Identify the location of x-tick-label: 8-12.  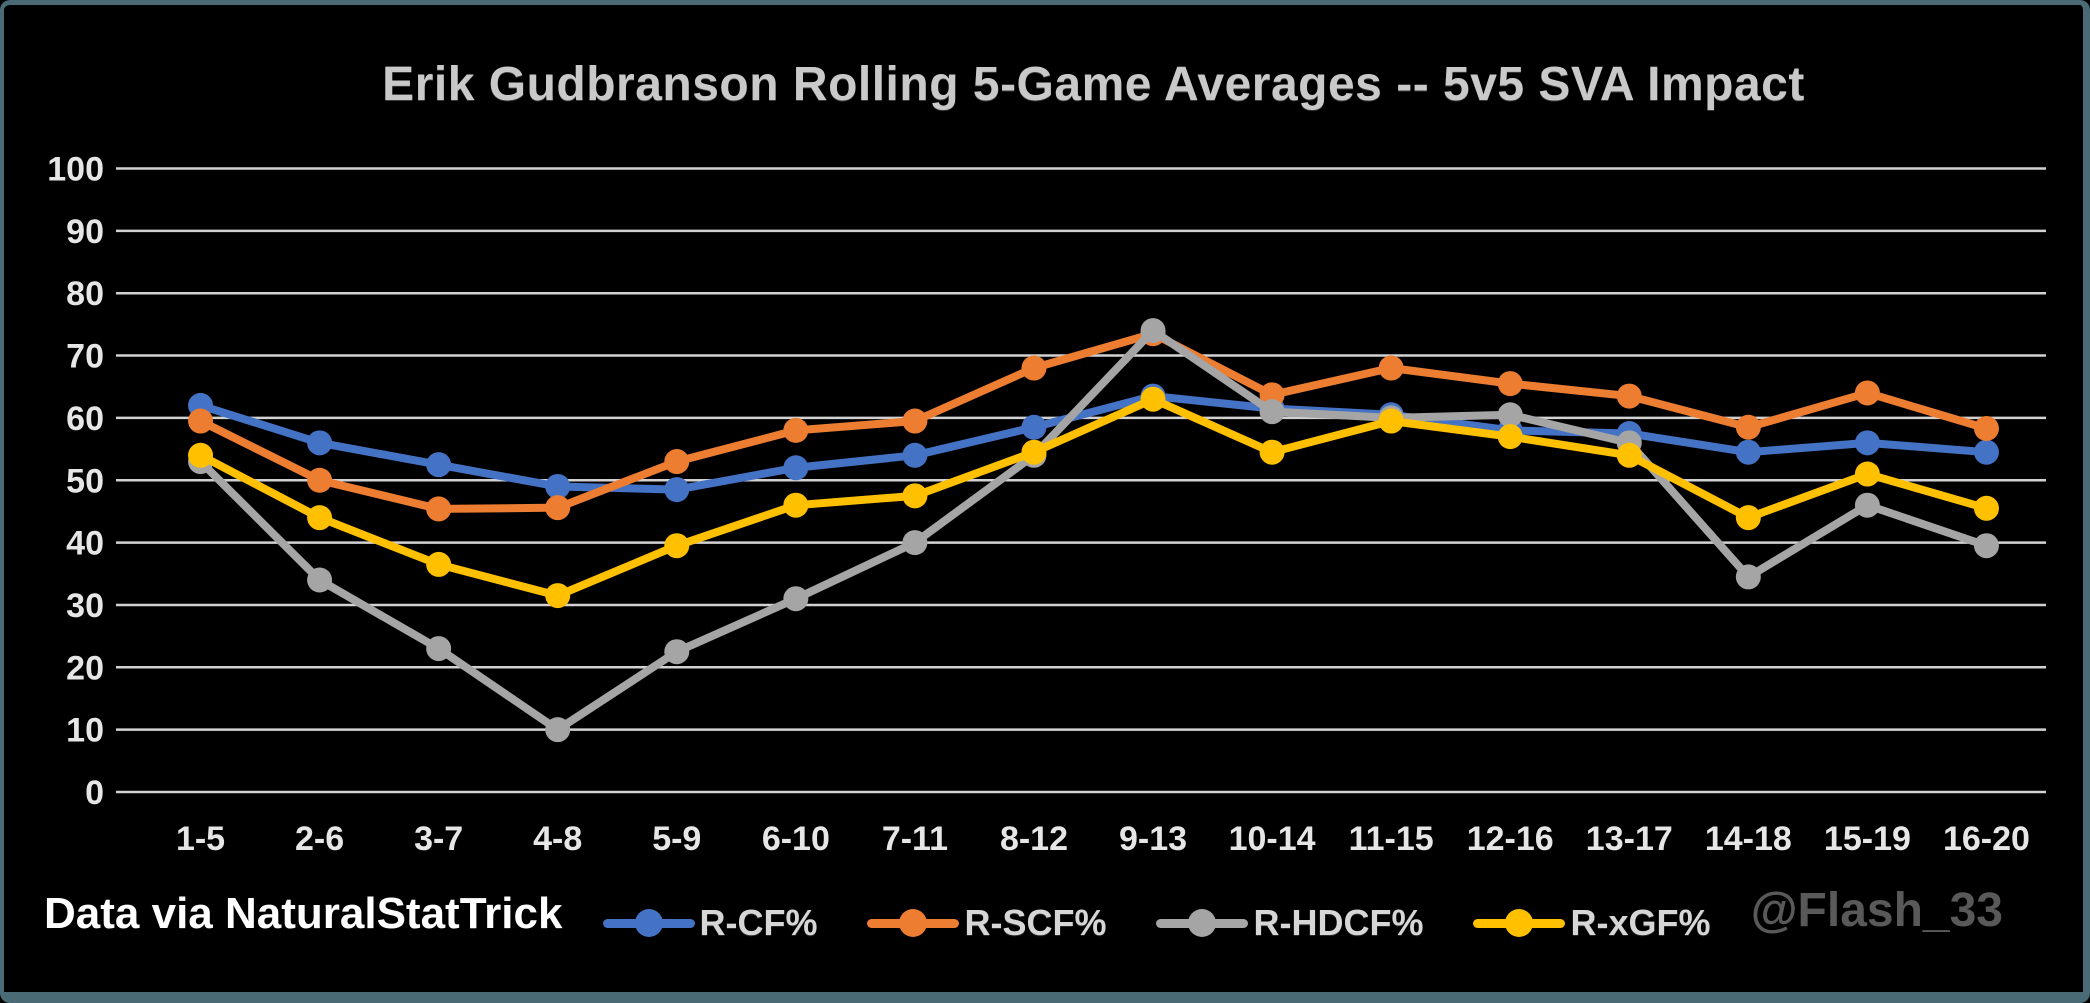
(1034, 839).